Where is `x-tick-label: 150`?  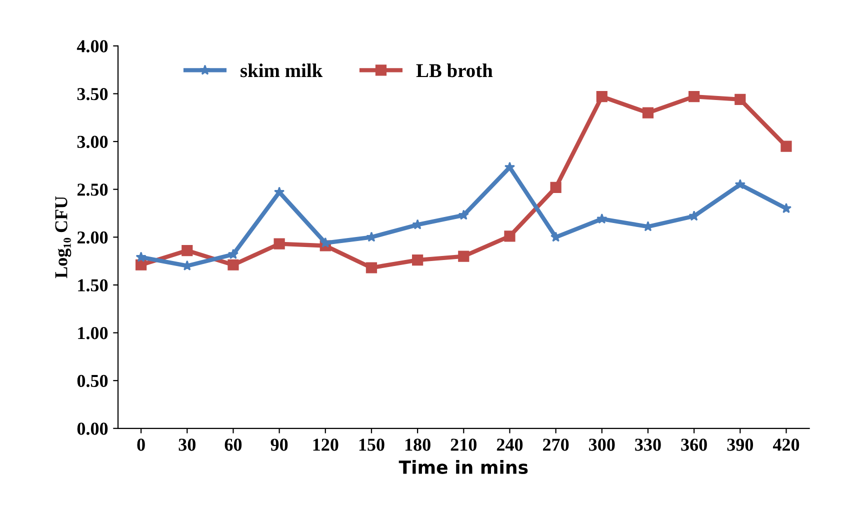 x-tick-label: 150 is located at coordinates (371, 444).